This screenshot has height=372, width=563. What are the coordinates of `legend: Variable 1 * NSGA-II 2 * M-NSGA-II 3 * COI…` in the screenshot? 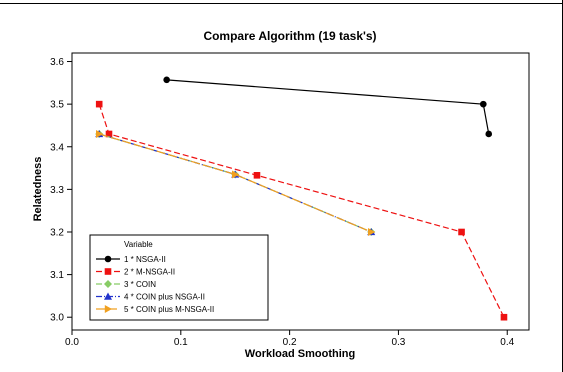 It's located at (179, 277).